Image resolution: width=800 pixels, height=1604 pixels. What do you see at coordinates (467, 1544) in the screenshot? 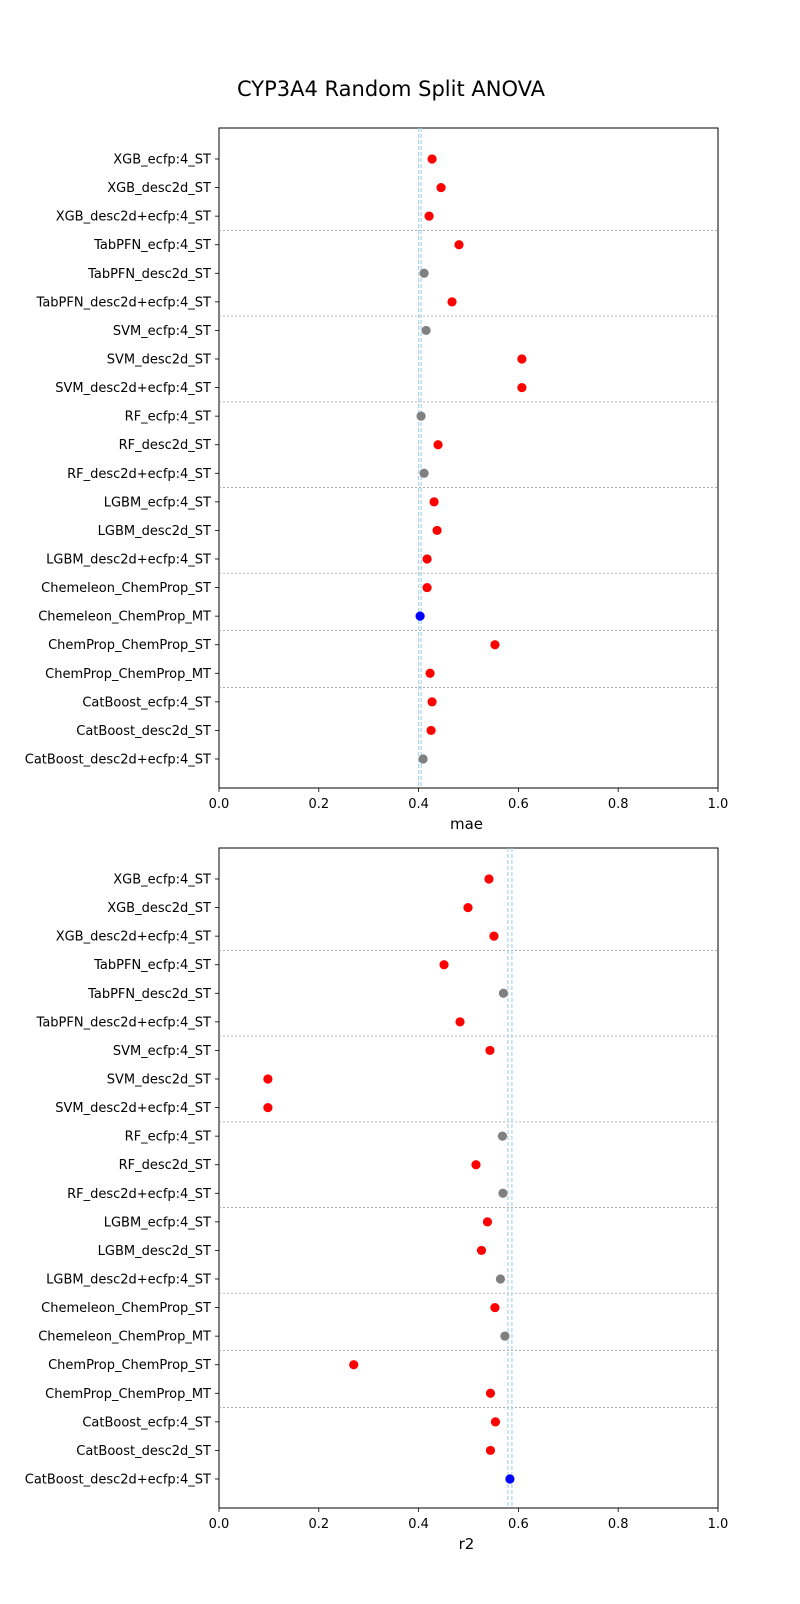
I see `x-axis-label: r2` at bounding box center [467, 1544].